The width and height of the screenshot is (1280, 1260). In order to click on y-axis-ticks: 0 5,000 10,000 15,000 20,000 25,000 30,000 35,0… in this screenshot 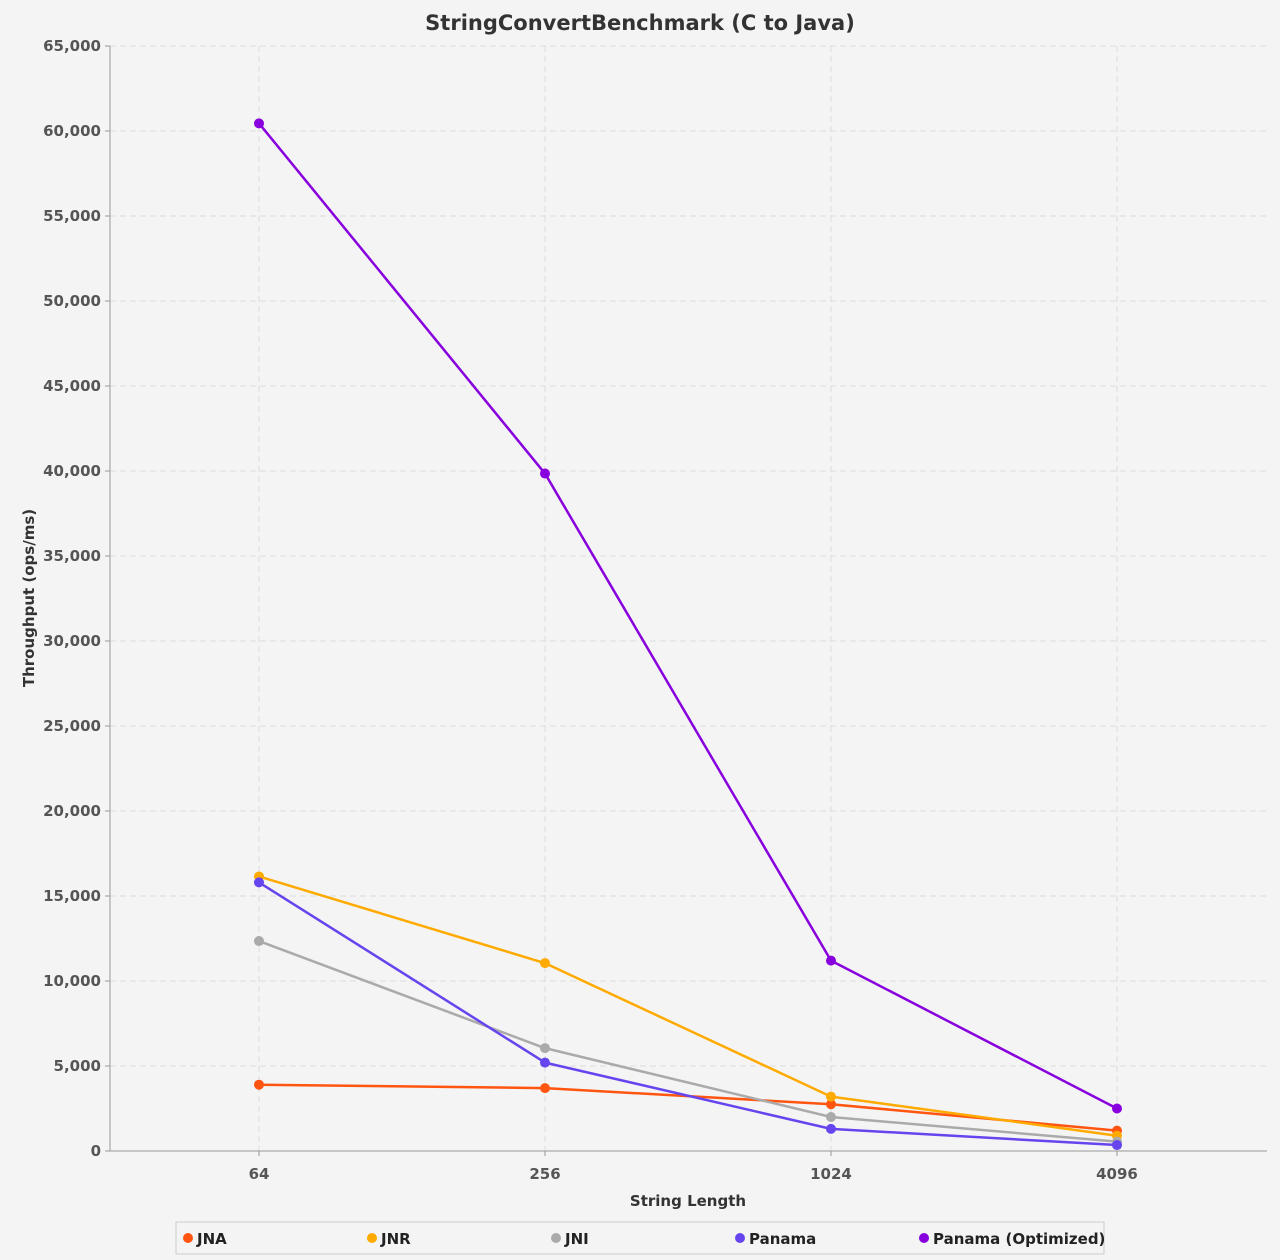, I will do `click(76, 598)`.